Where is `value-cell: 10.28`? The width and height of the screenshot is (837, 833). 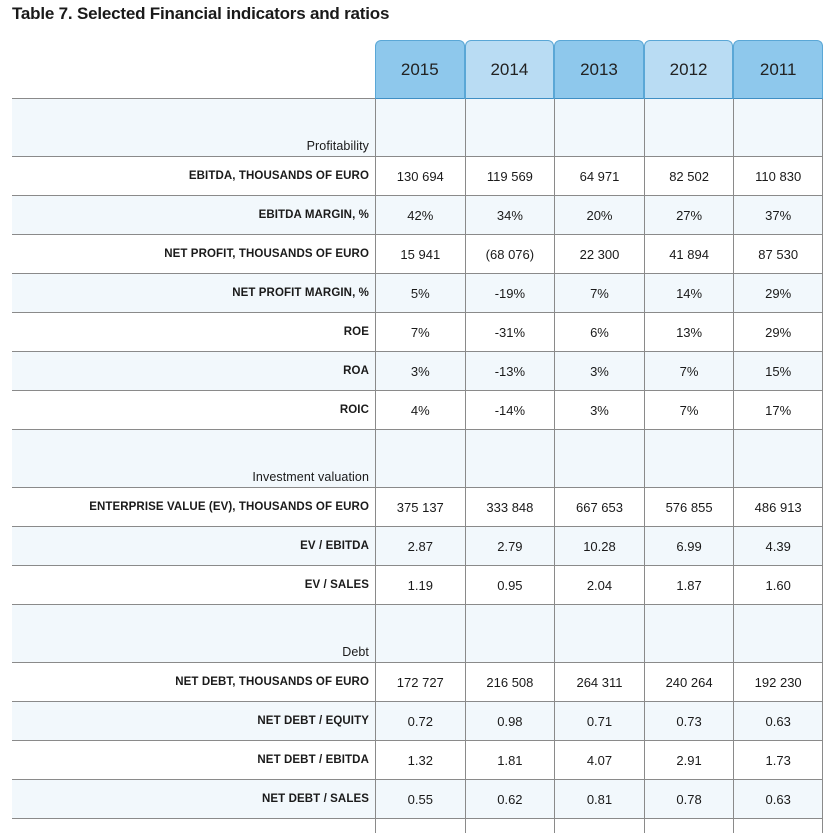 value-cell: 10.28 is located at coordinates (599, 546).